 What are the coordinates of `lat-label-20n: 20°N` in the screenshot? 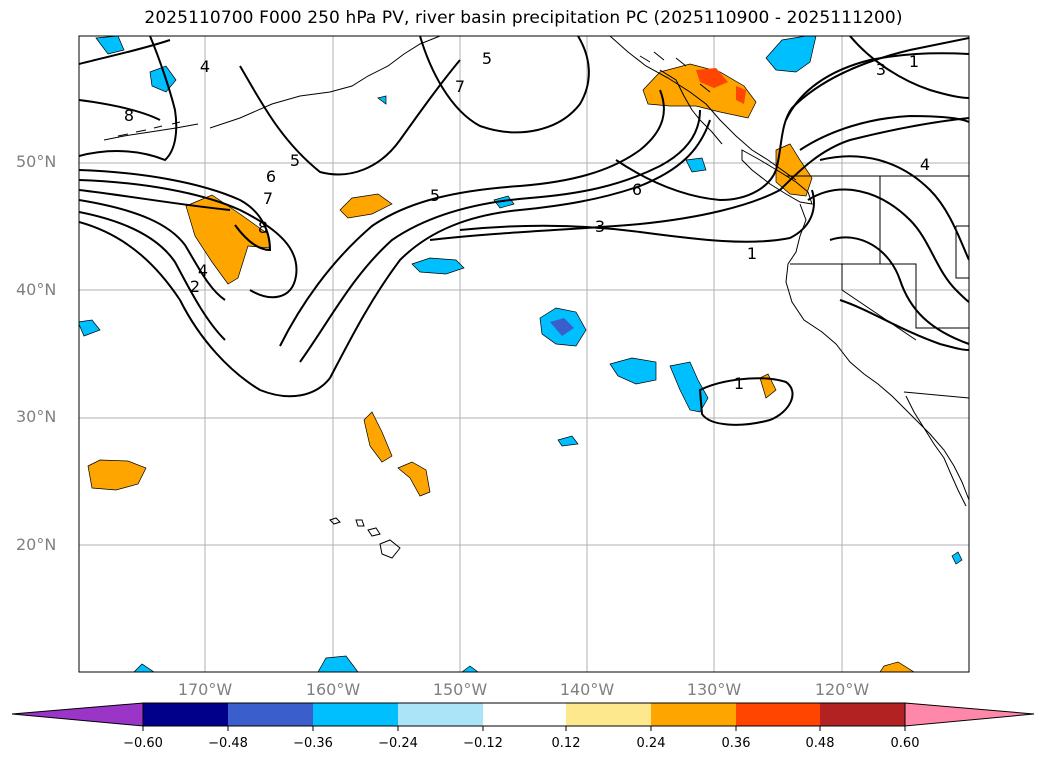 It's located at (36, 544).